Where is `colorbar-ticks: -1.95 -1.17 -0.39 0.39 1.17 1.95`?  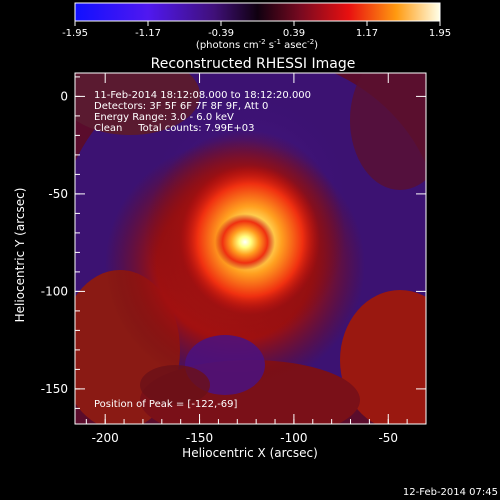
colorbar-ticks: -1.95 -1.17 -0.39 0.39 1.17 1.95 is located at coordinates (256, 30).